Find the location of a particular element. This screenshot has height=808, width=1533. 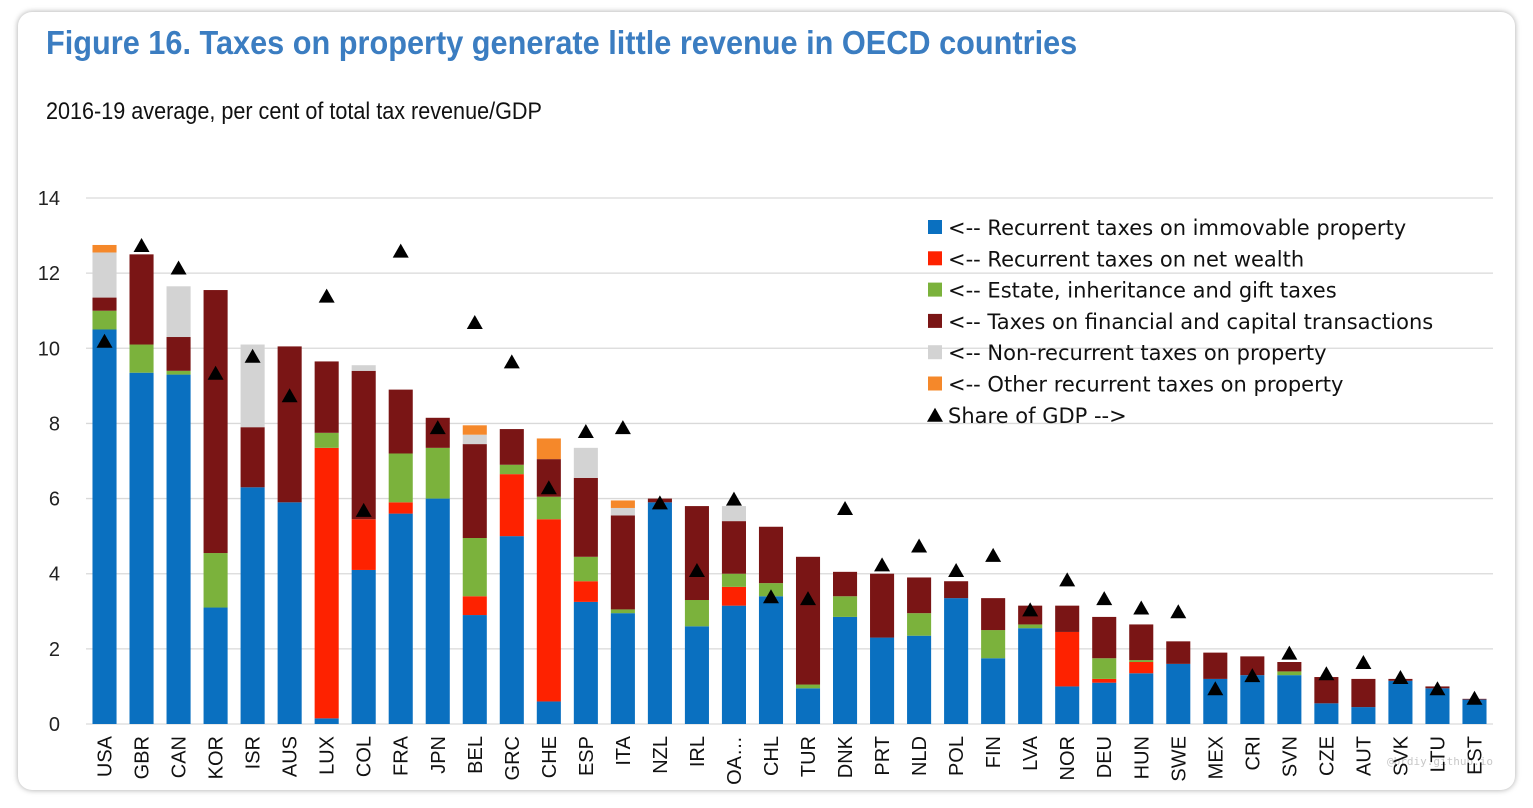

x-tick-label: USA is located at coordinates (106, 756).